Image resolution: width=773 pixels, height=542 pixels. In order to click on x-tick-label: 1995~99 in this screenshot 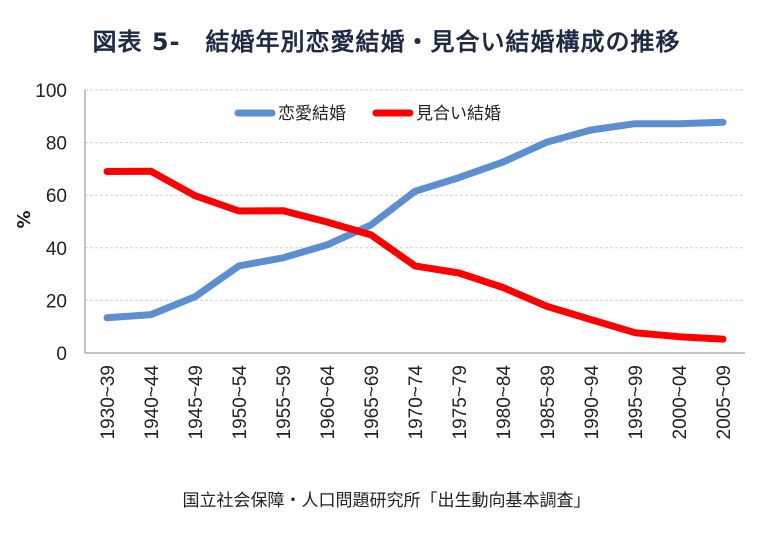, I will do `click(636, 402)`.